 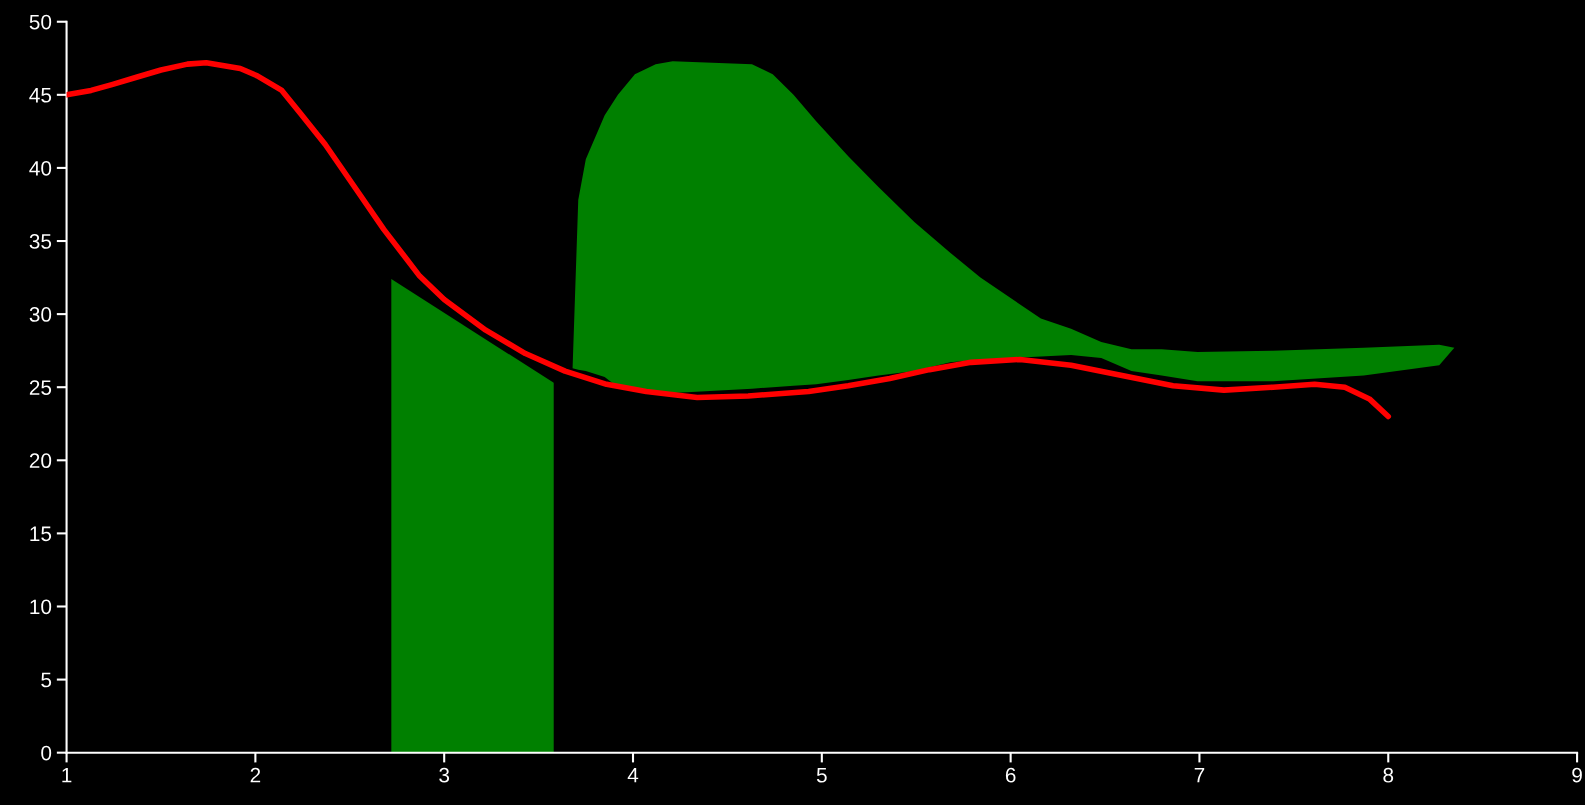 What do you see at coordinates (46, 753) in the screenshot?
I see `y-tick-label: 0` at bounding box center [46, 753].